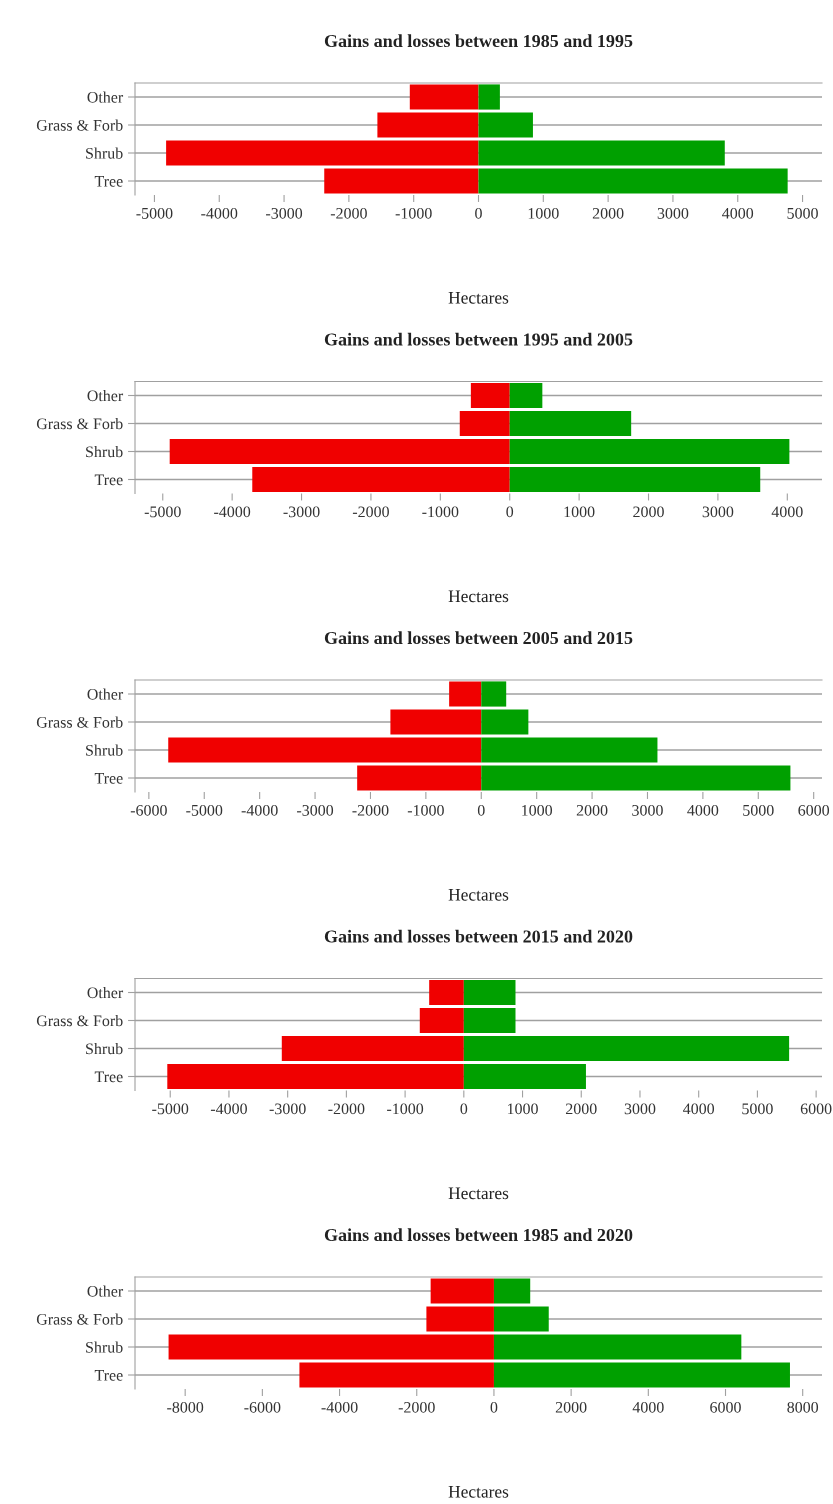 The width and height of the screenshot is (833, 1504). I want to click on x-tick-label: 4000, so click(648, 1407).